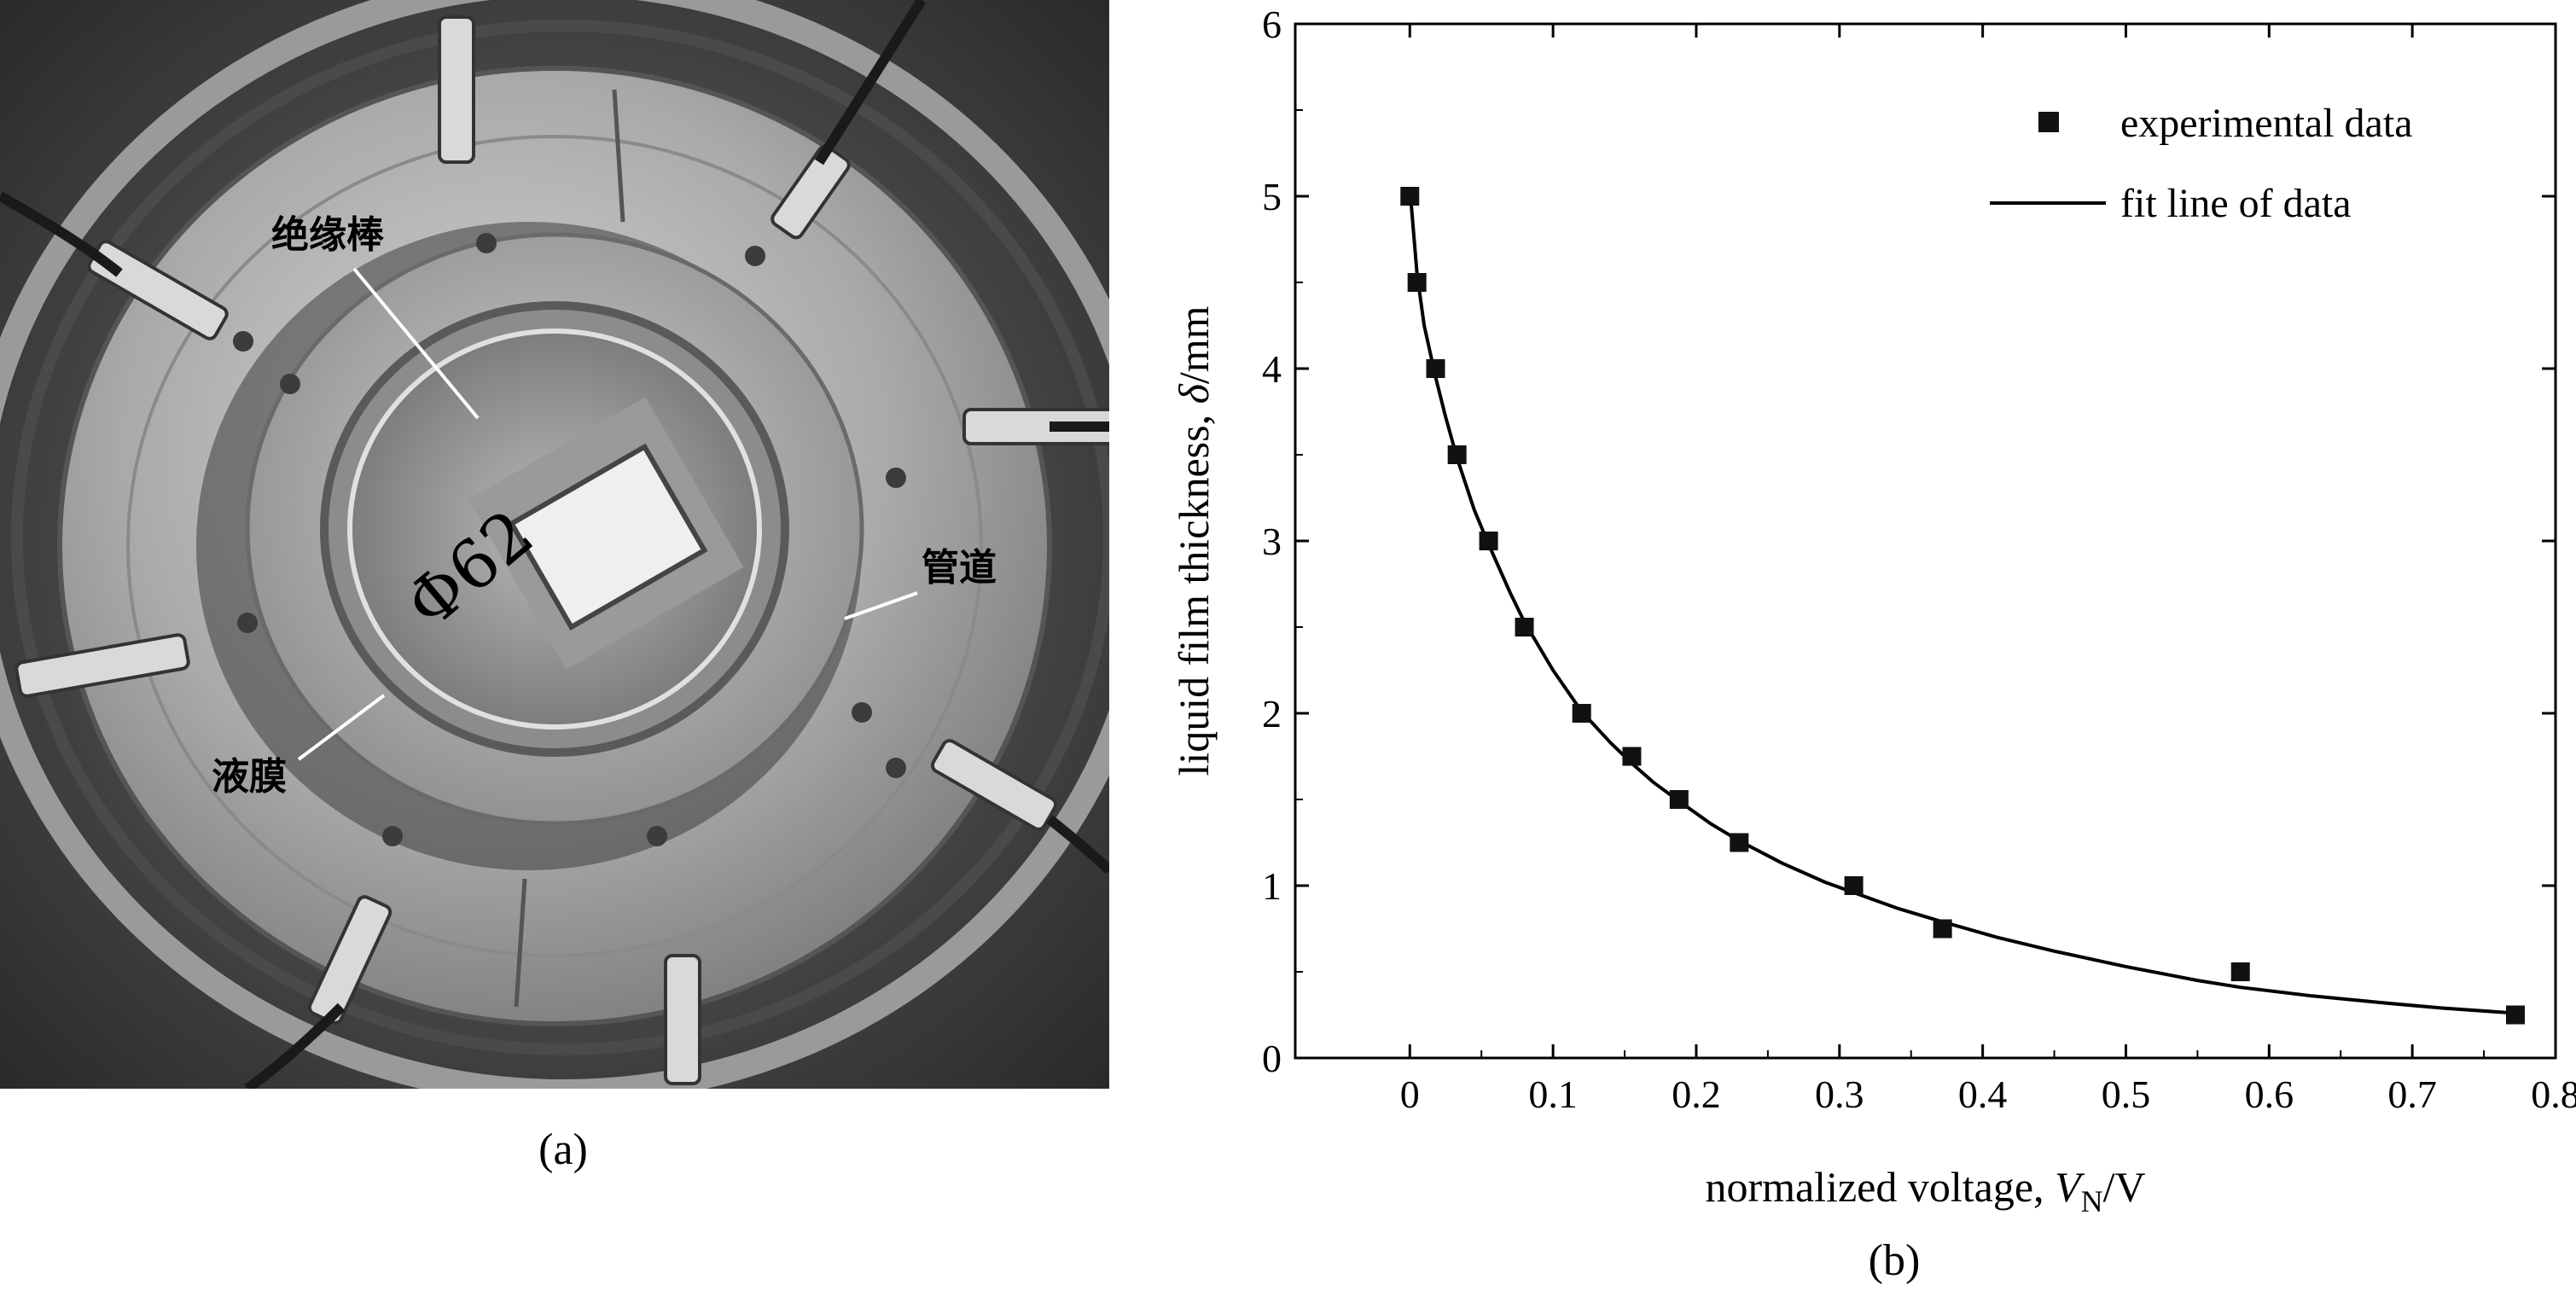  I want to click on x-tick-label: 0.1, so click(1553, 1094).